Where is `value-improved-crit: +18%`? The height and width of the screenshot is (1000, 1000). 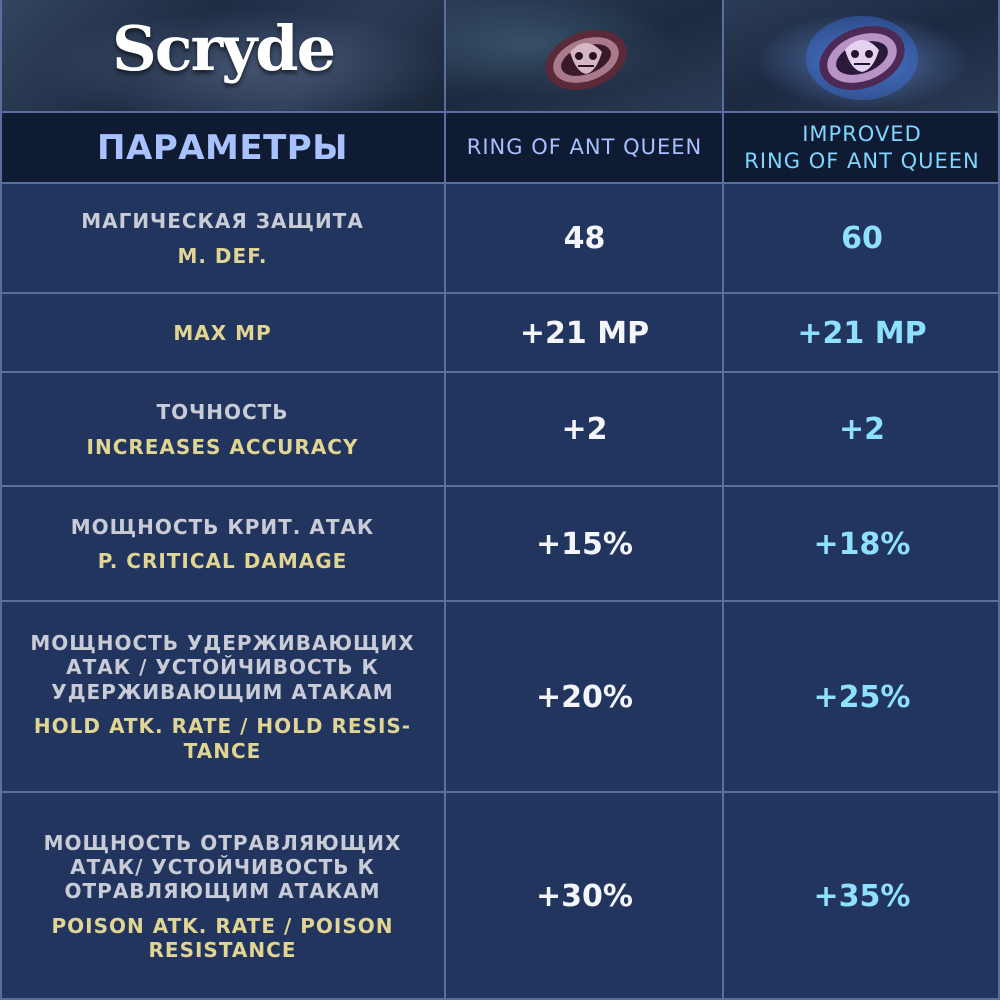
value-improved-crit: +18% is located at coordinates (862, 544).